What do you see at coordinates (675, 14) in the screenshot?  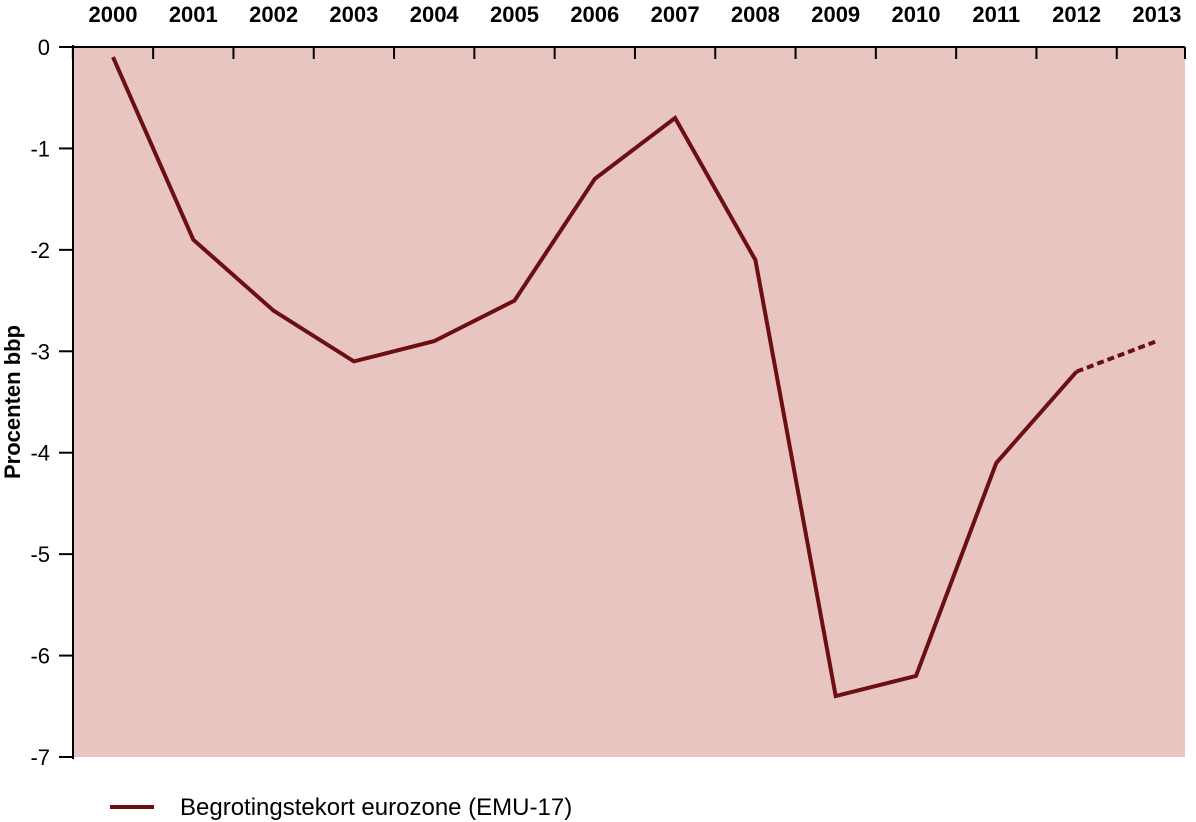 I see `x-tick-label: 2007` at bounding box center [675, 14].